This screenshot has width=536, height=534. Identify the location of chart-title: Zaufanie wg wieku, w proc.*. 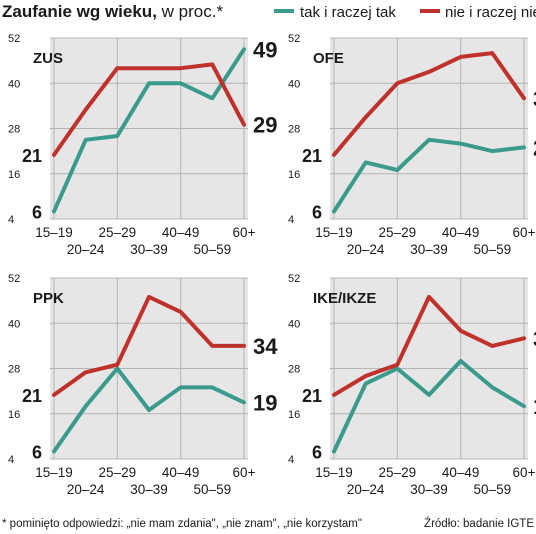
(112, 11).